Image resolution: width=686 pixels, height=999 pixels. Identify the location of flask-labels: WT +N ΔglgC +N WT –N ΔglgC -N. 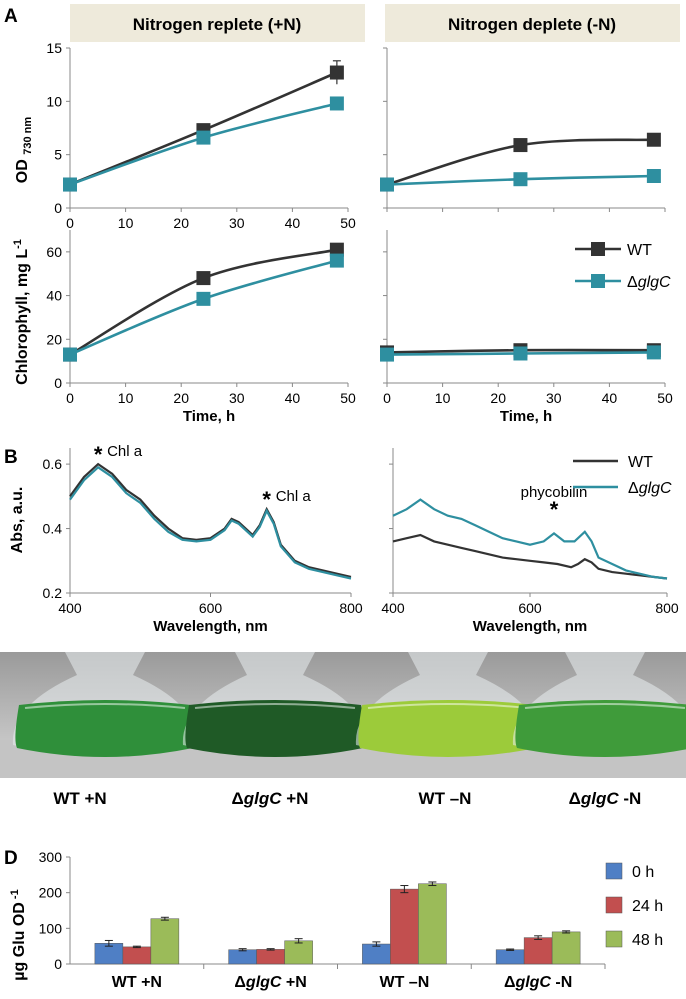
(347, 798).